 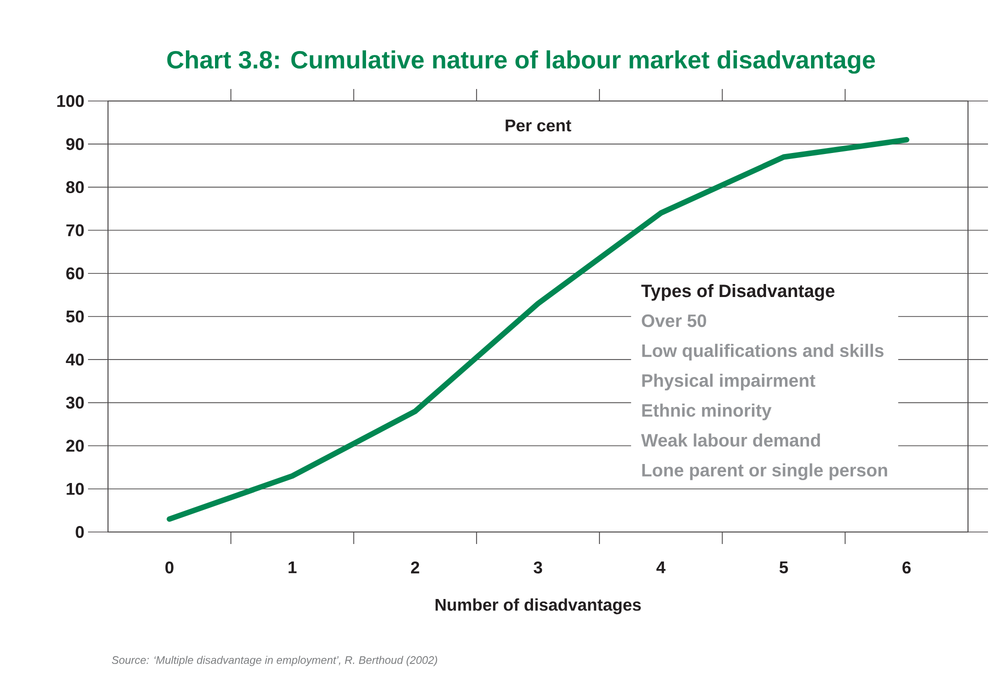 I want to click on chart-title: Chart 3.8: Cumulative nature of labour market disadvantage, so click(x=521, y=62).